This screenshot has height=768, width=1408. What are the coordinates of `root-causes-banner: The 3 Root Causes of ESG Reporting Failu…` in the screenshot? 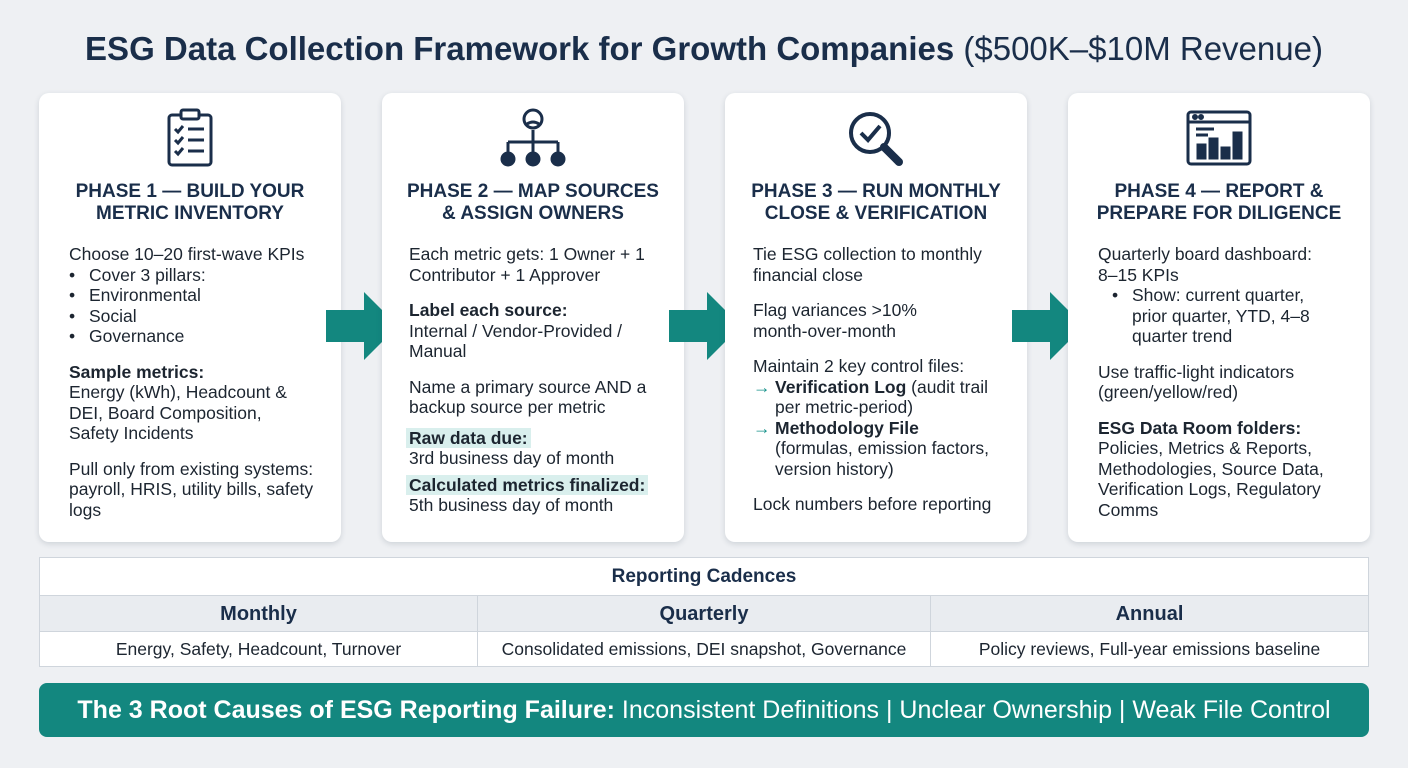 It's located at (704, 710).